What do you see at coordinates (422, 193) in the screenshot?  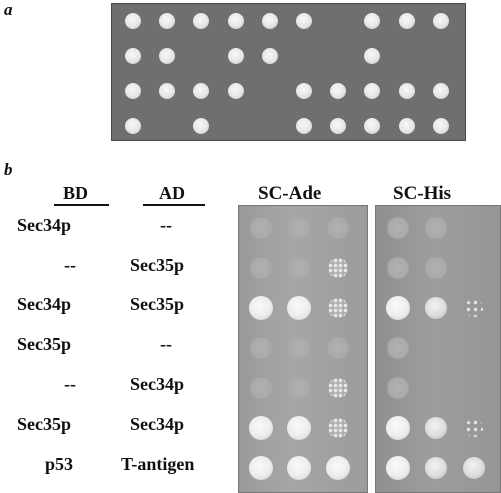 I see `plate-header-sc-his: SC-His` at bounding box center [422, 193].